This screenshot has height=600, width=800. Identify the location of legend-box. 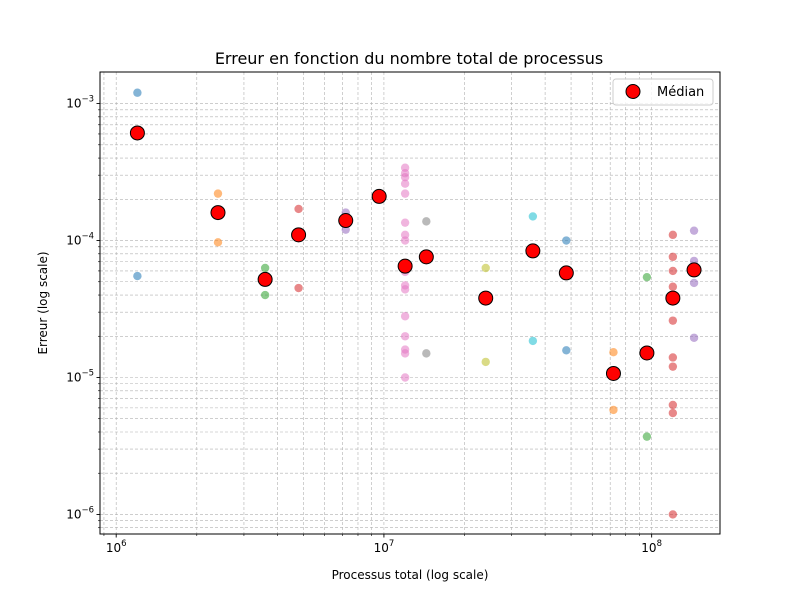
(663, 92).